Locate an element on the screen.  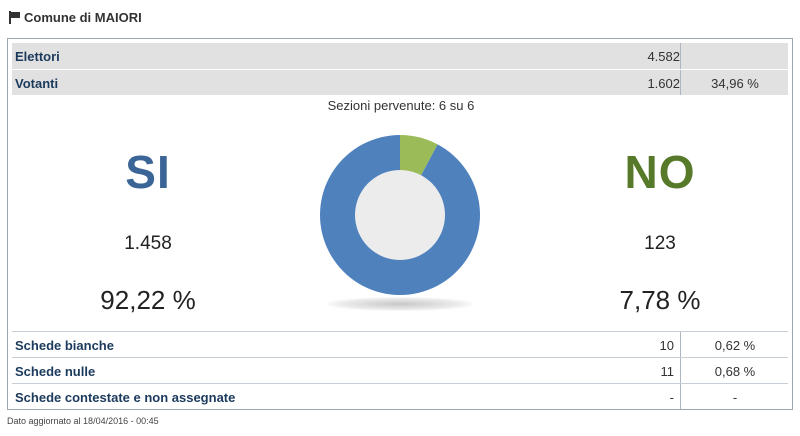
chart-shadow is located at coordinates (400, 304).